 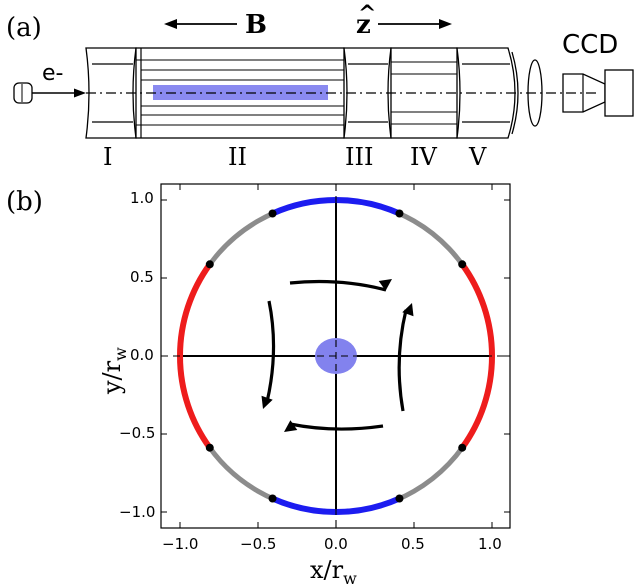 I want to click on x-tick-label: 1.0, so click(x=490, y=544).